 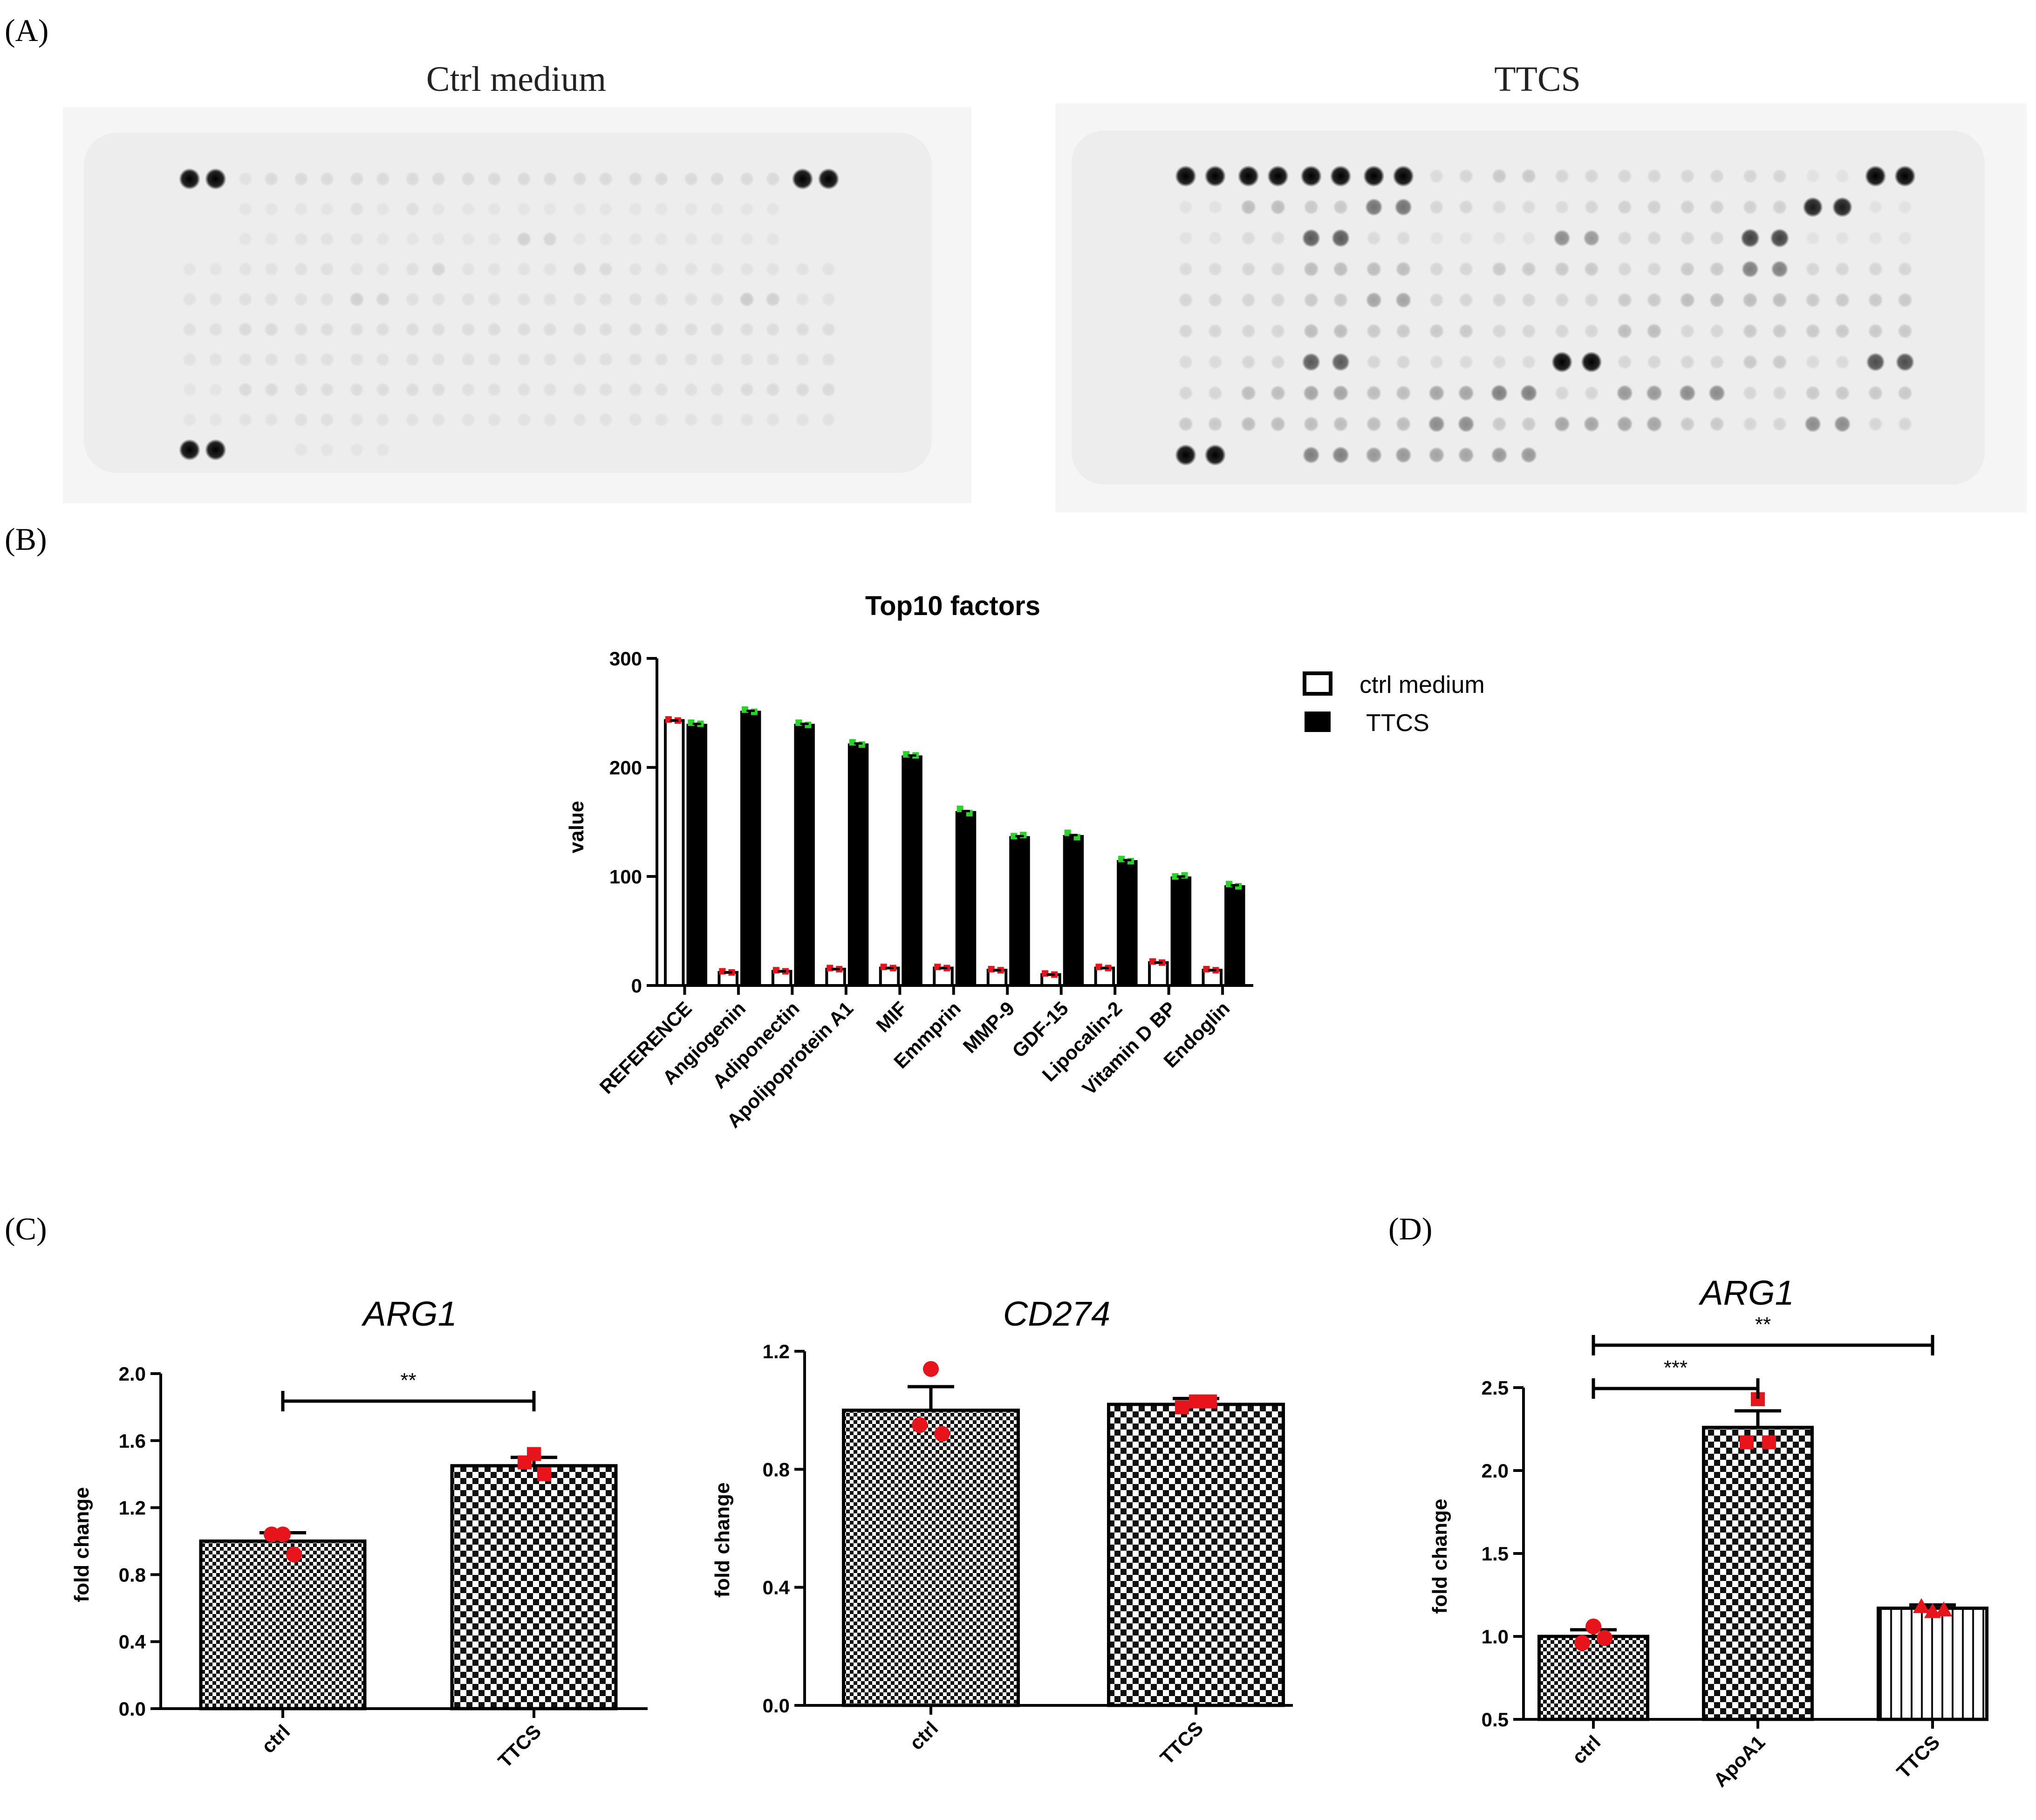 What do you see at coordinates (1495, 1720) in the screenshot?
I see `y-tick-label: 0.5` at bounding box center [1495, 1720].